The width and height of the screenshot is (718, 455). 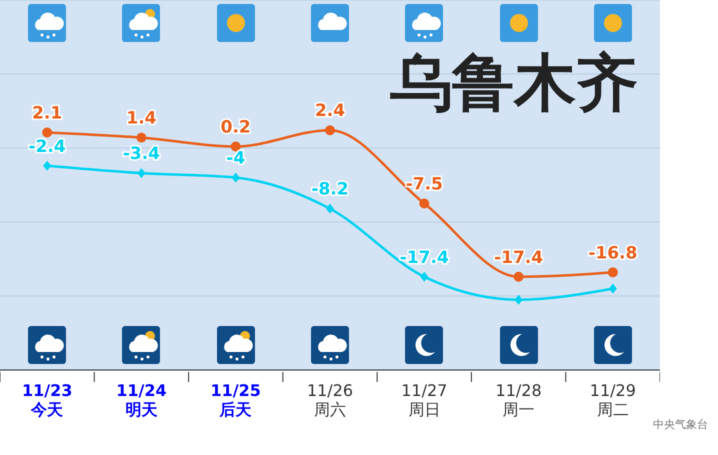 What do you see at coordinates (141, 400) in the screenshot?
I see `x-tick-label: 11/24 明天` at bounding box center [141, 400].